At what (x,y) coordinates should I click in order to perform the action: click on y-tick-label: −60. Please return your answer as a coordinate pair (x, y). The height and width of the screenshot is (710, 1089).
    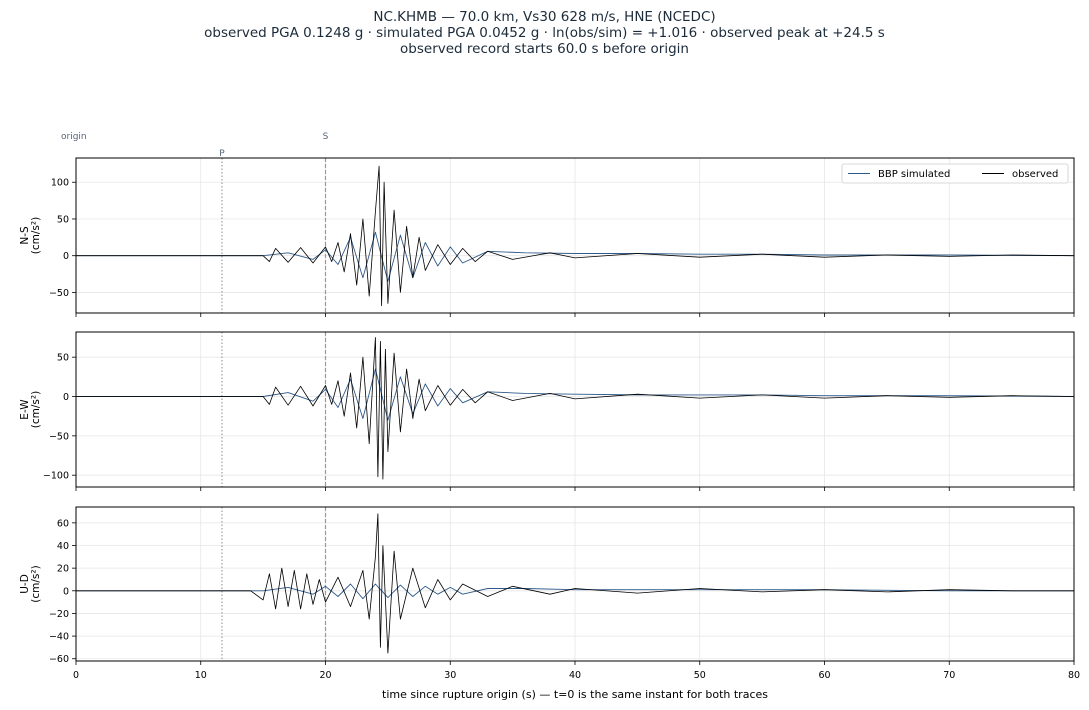
    Looking at the image, I should click on (59, 659).